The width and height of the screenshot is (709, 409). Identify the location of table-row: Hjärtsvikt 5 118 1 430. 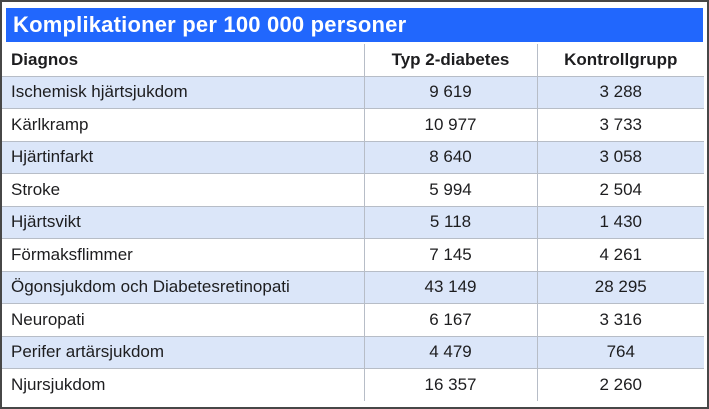
(353, 222).